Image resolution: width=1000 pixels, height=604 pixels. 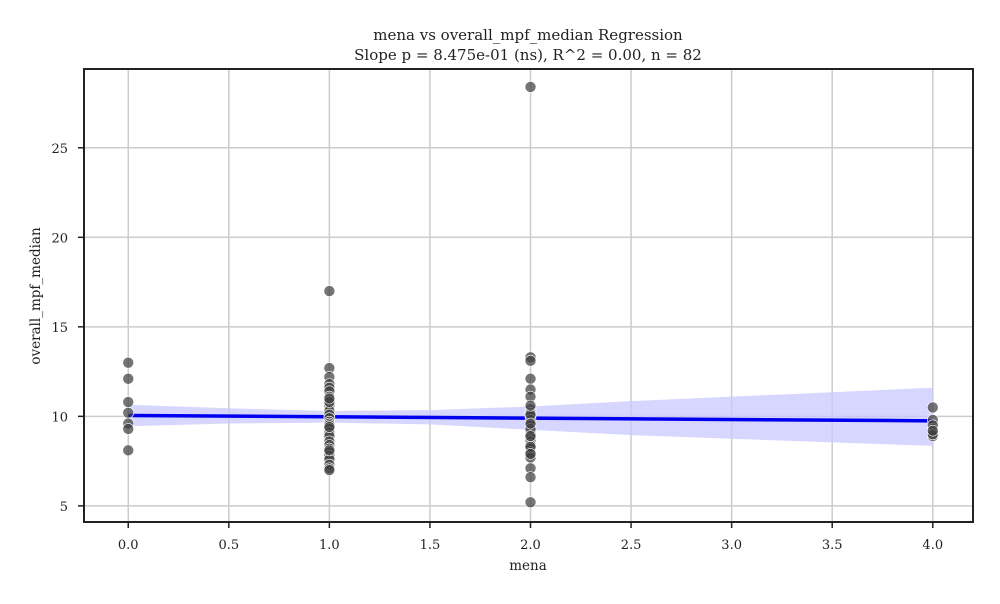 I want to click on x-tick-label: 2.5, so click(x=631, y=545).